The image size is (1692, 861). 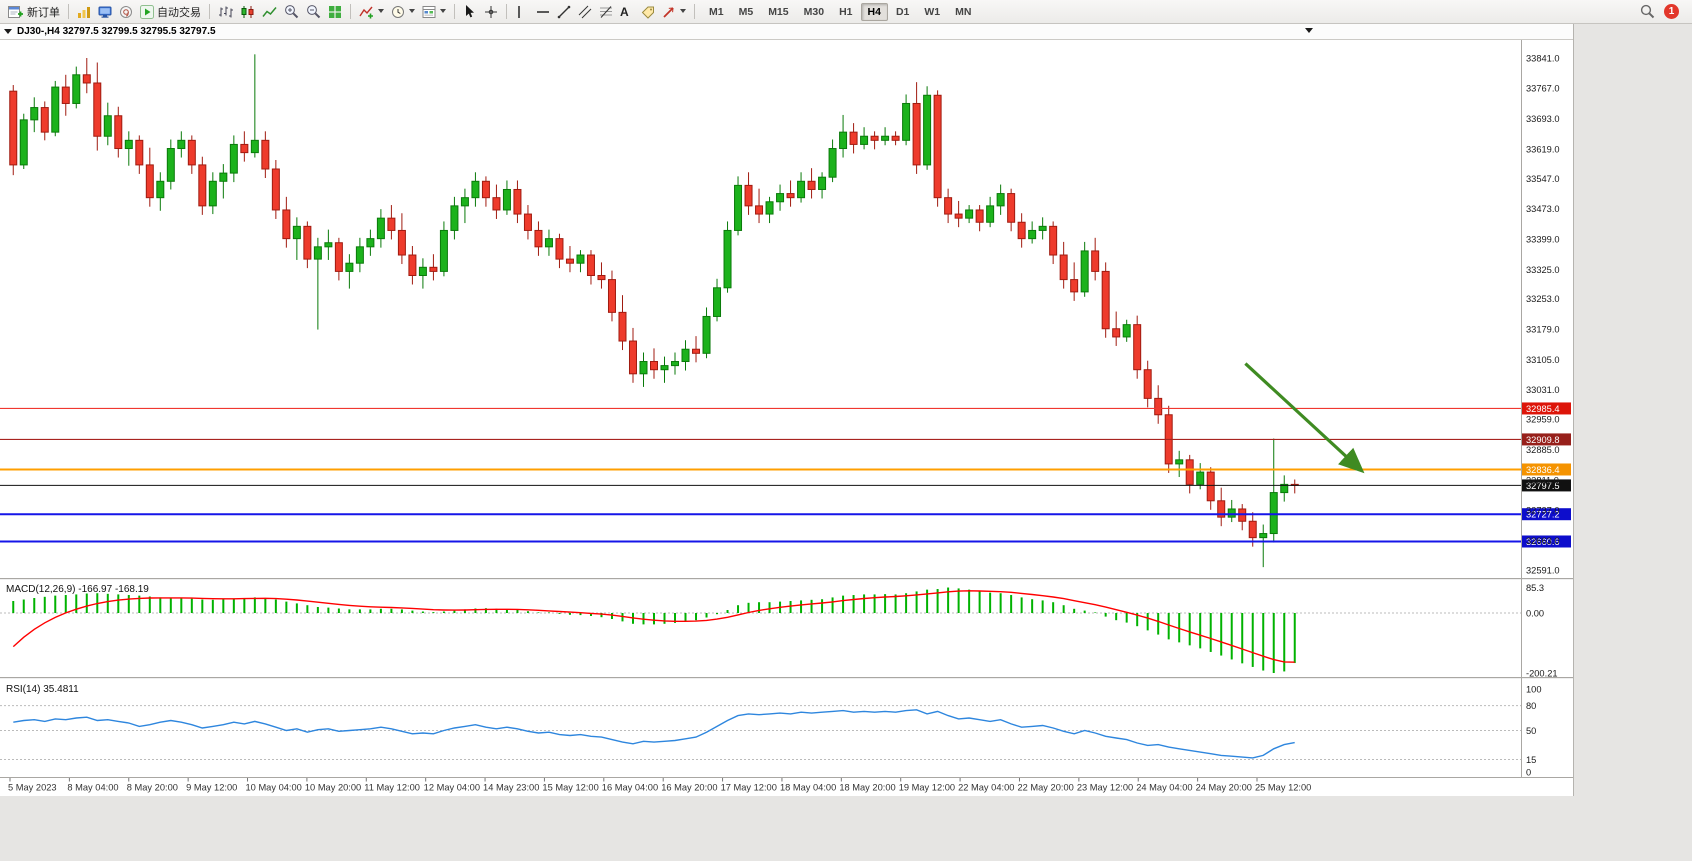 I want to click on bar-chart-button, so click(x=225, y=12).